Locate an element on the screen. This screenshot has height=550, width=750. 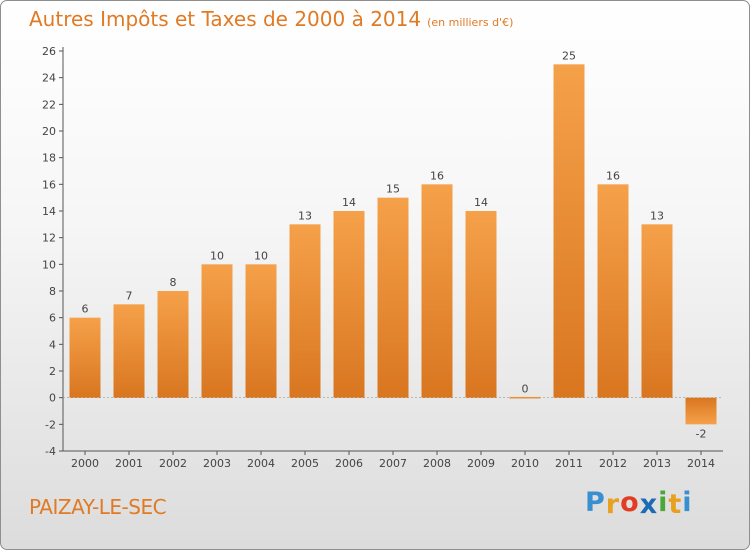
bar-2007 is located at coordinates (393, 297).